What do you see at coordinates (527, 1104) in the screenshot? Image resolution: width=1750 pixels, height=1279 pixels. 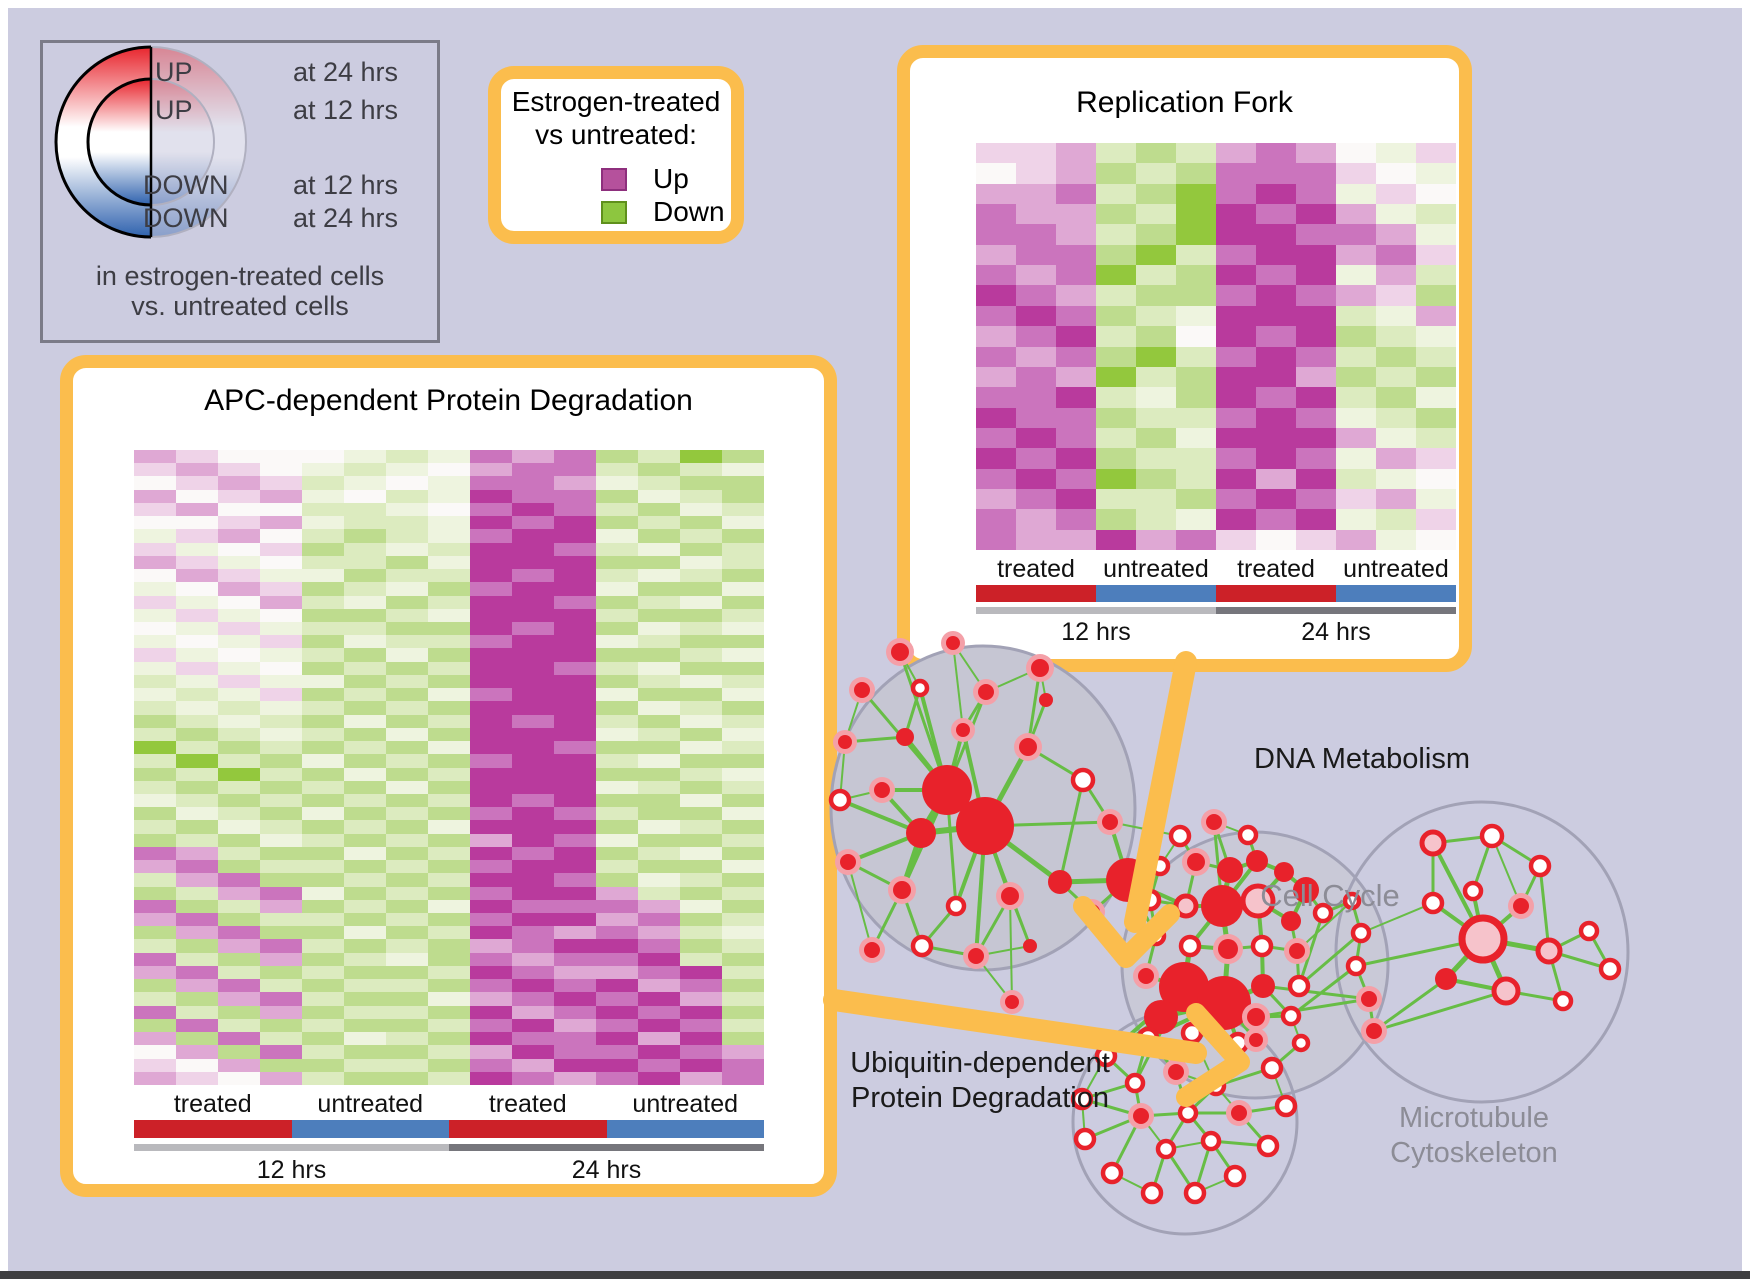 I see `apc-group-label-3: treated` at bounding box center [527, 1104].